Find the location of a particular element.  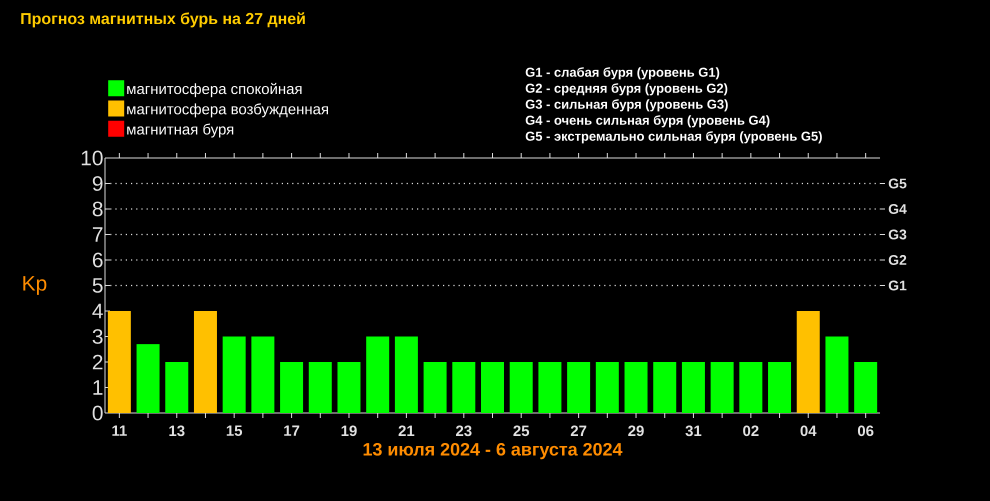

x-tick-label: 23 is located at coordinates (464, 431).